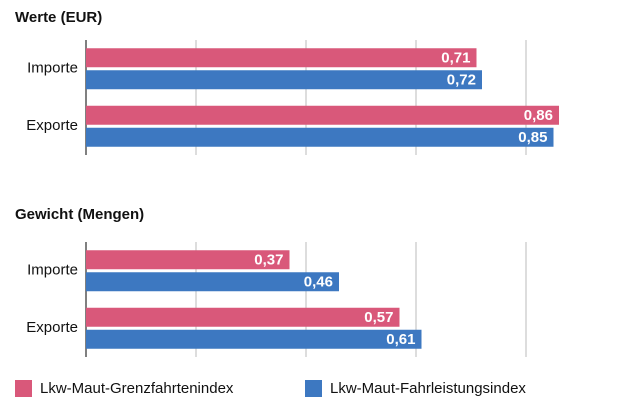 This screenshot has height=401, width=635. What do you see at coordinates (461, 80) in the screenshot?
I see `value-label: 0,72` at bounding box center [461, 80].